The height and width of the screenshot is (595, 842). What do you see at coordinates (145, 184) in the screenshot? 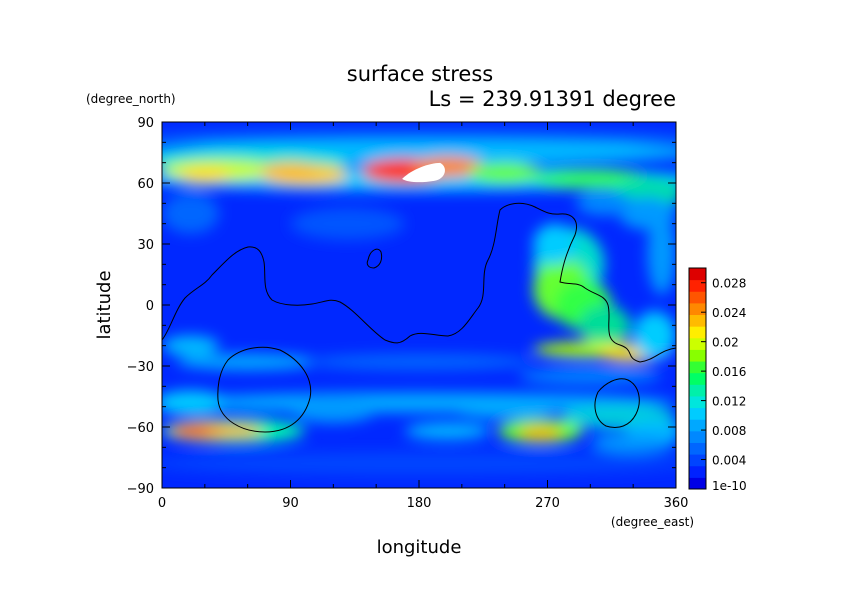
I see `y-tick-label: 60` at bounding box center [145, 184].